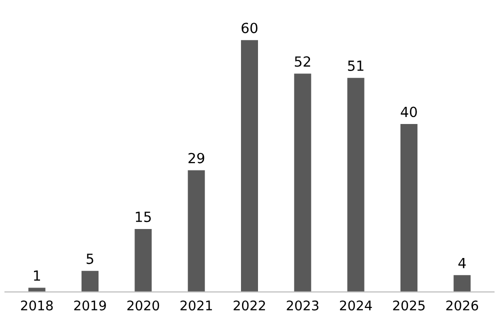 The width and height of the screenshot is (499, 328). What do you see at coordinates (462, 305) in the screenshot?
I see `x-tick-label: 2026` at bounding box center [462, 305].